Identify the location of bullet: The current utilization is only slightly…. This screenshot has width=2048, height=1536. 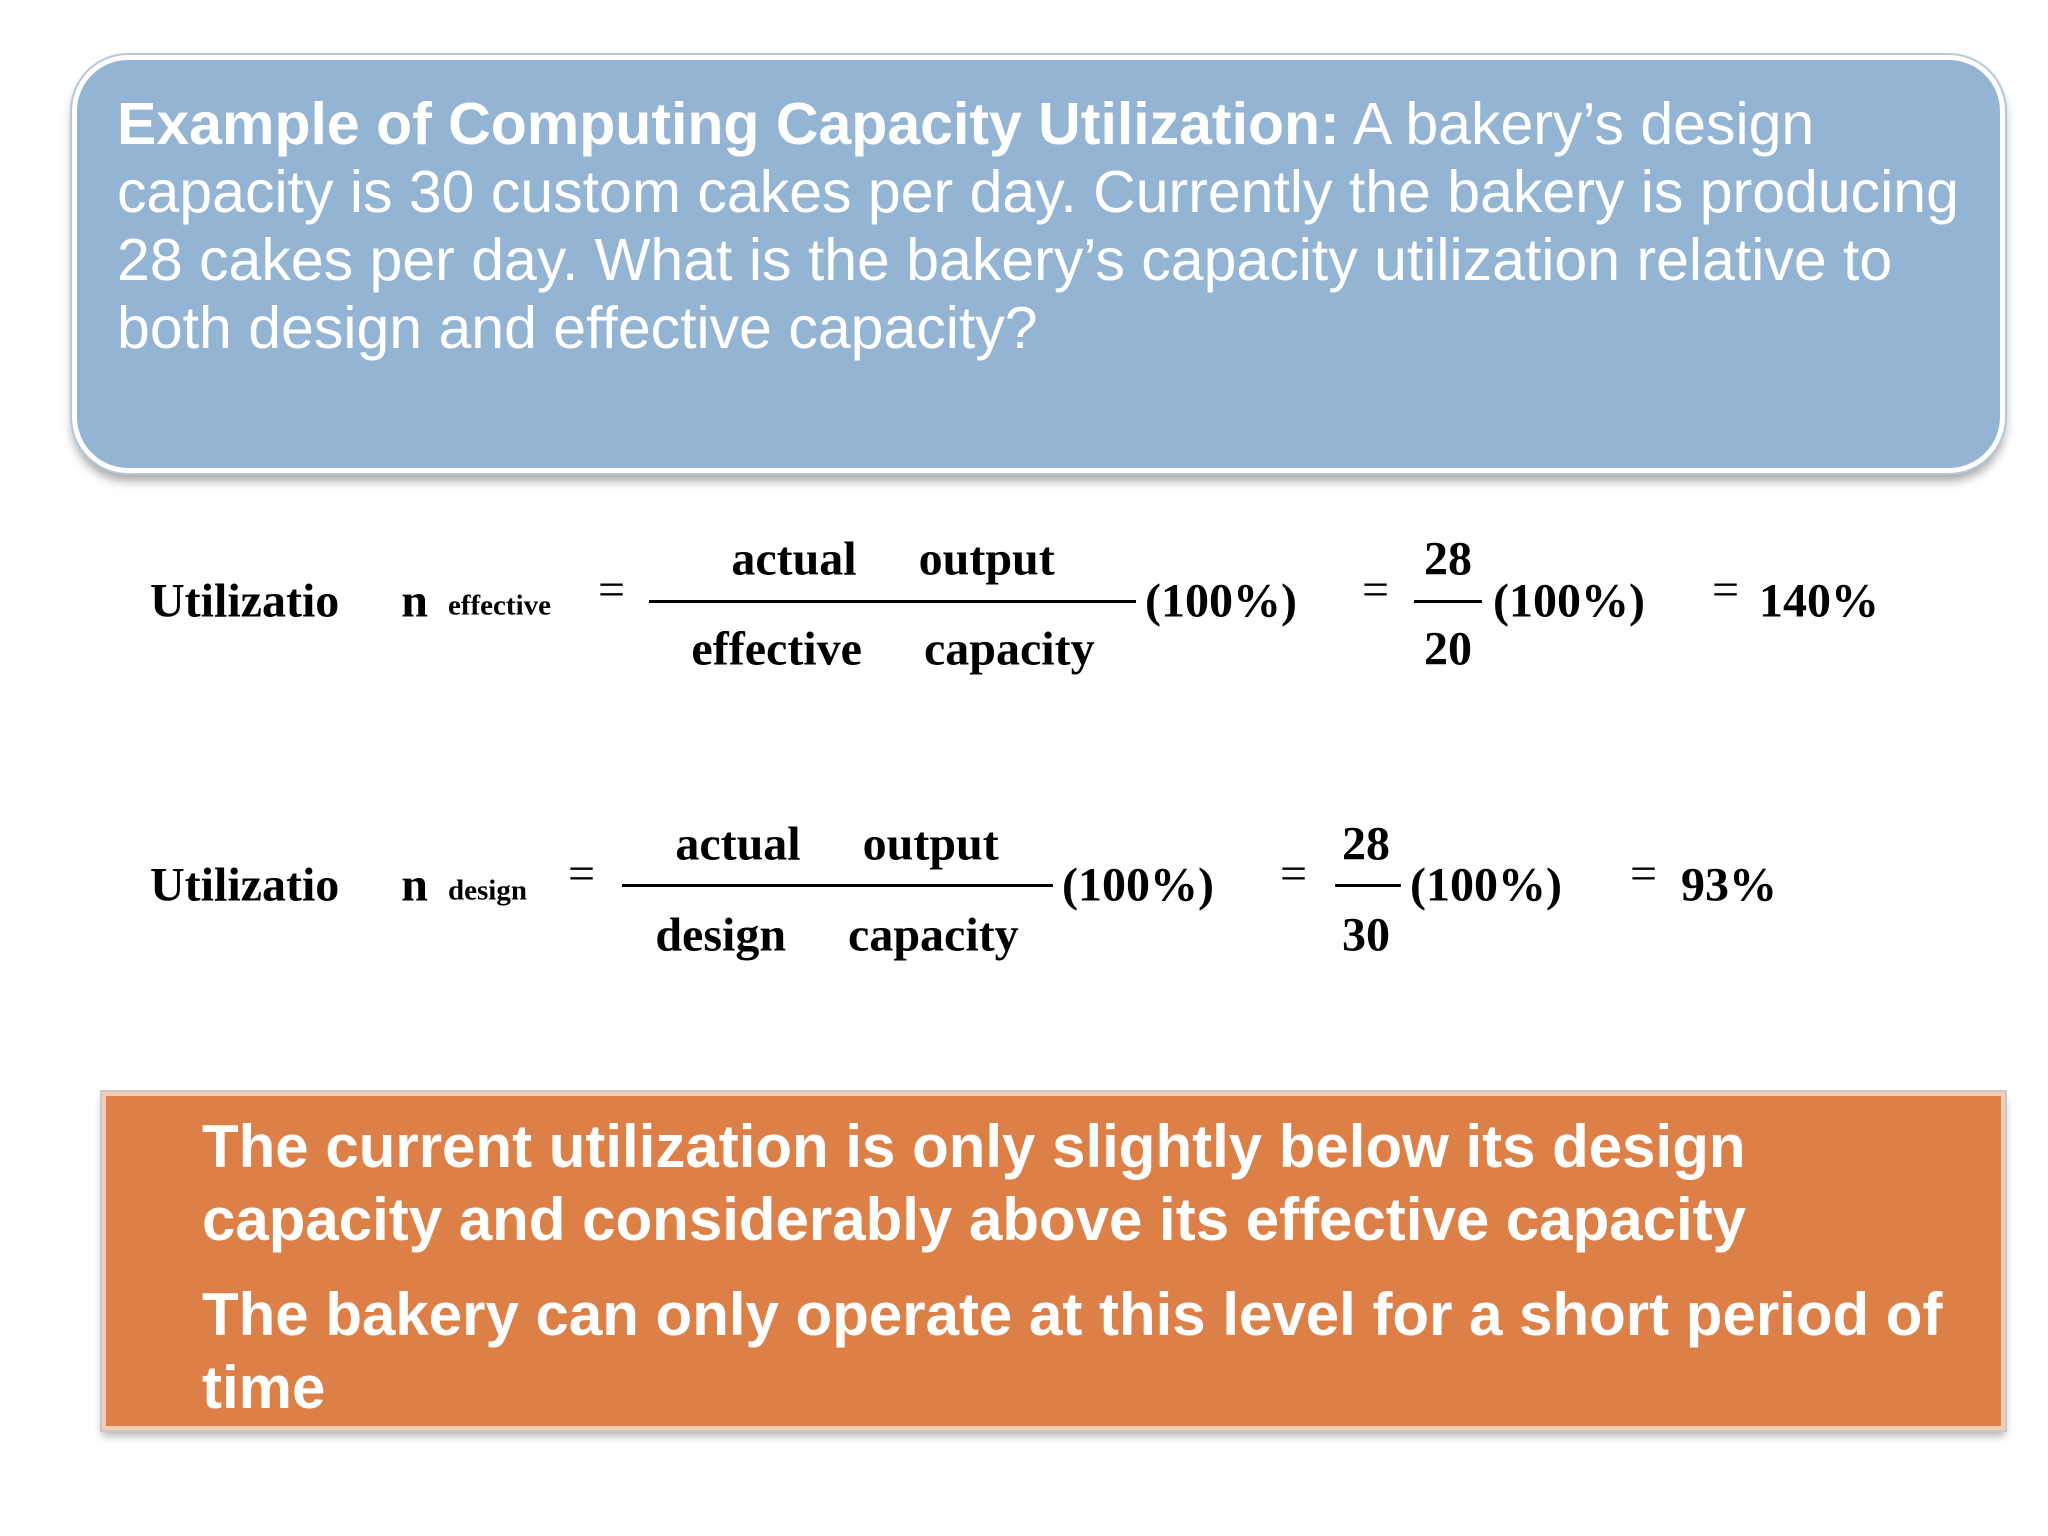
(974, 1183).